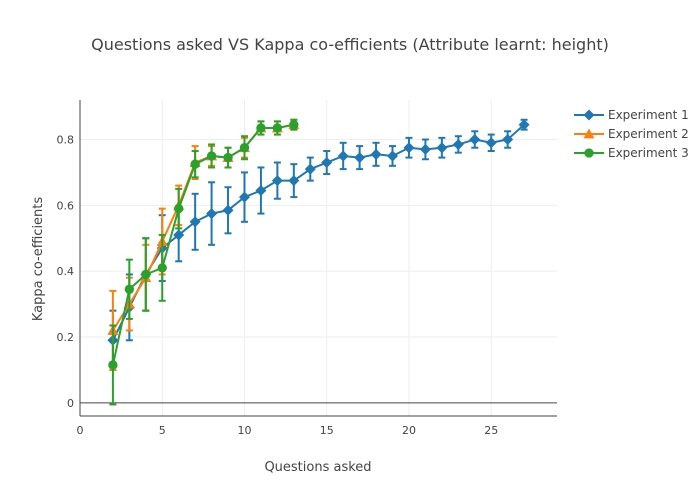  I want to click on x-axis-title: Questions asked, so click(317, 467).